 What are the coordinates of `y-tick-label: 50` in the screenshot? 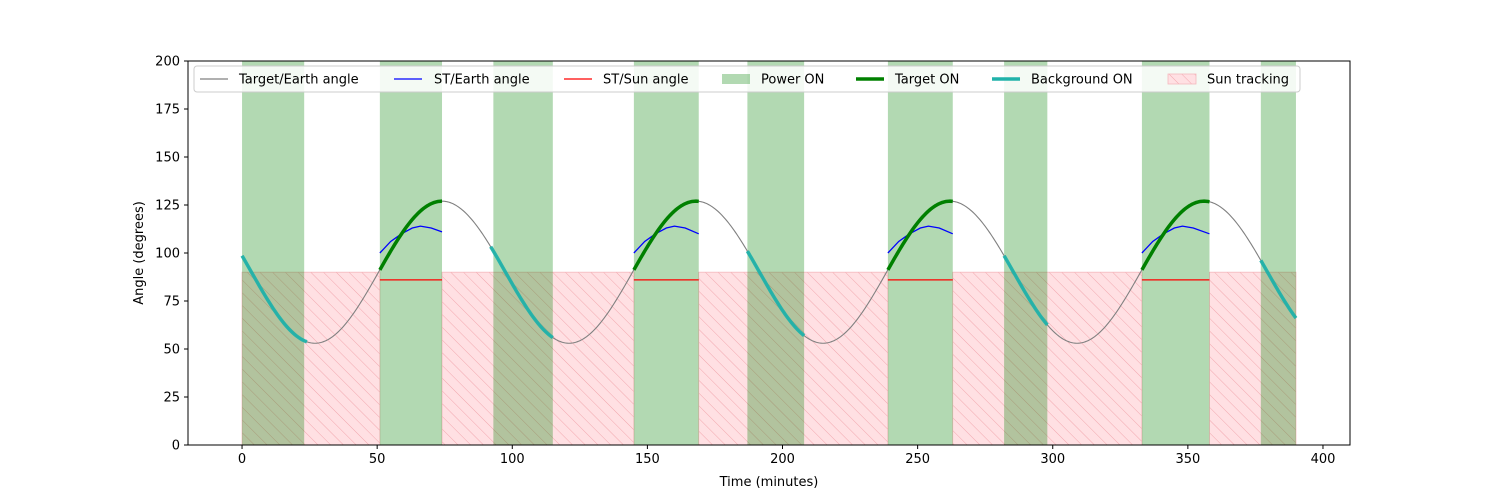 It's located at (171, 350).